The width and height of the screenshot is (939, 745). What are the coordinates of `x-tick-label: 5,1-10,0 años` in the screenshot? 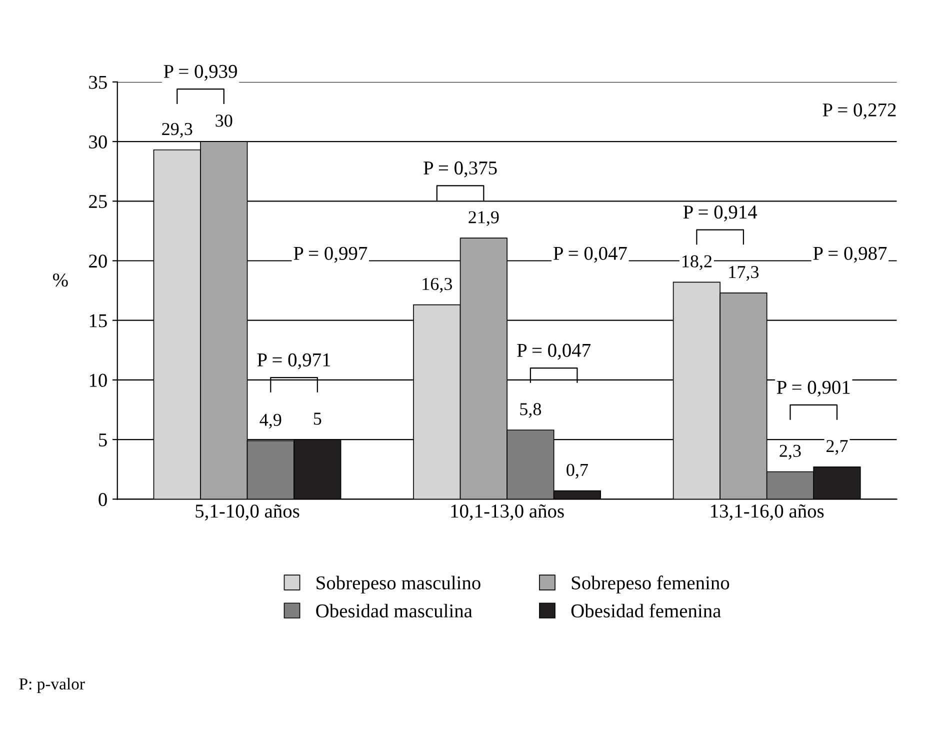 It's located at (248, 512).